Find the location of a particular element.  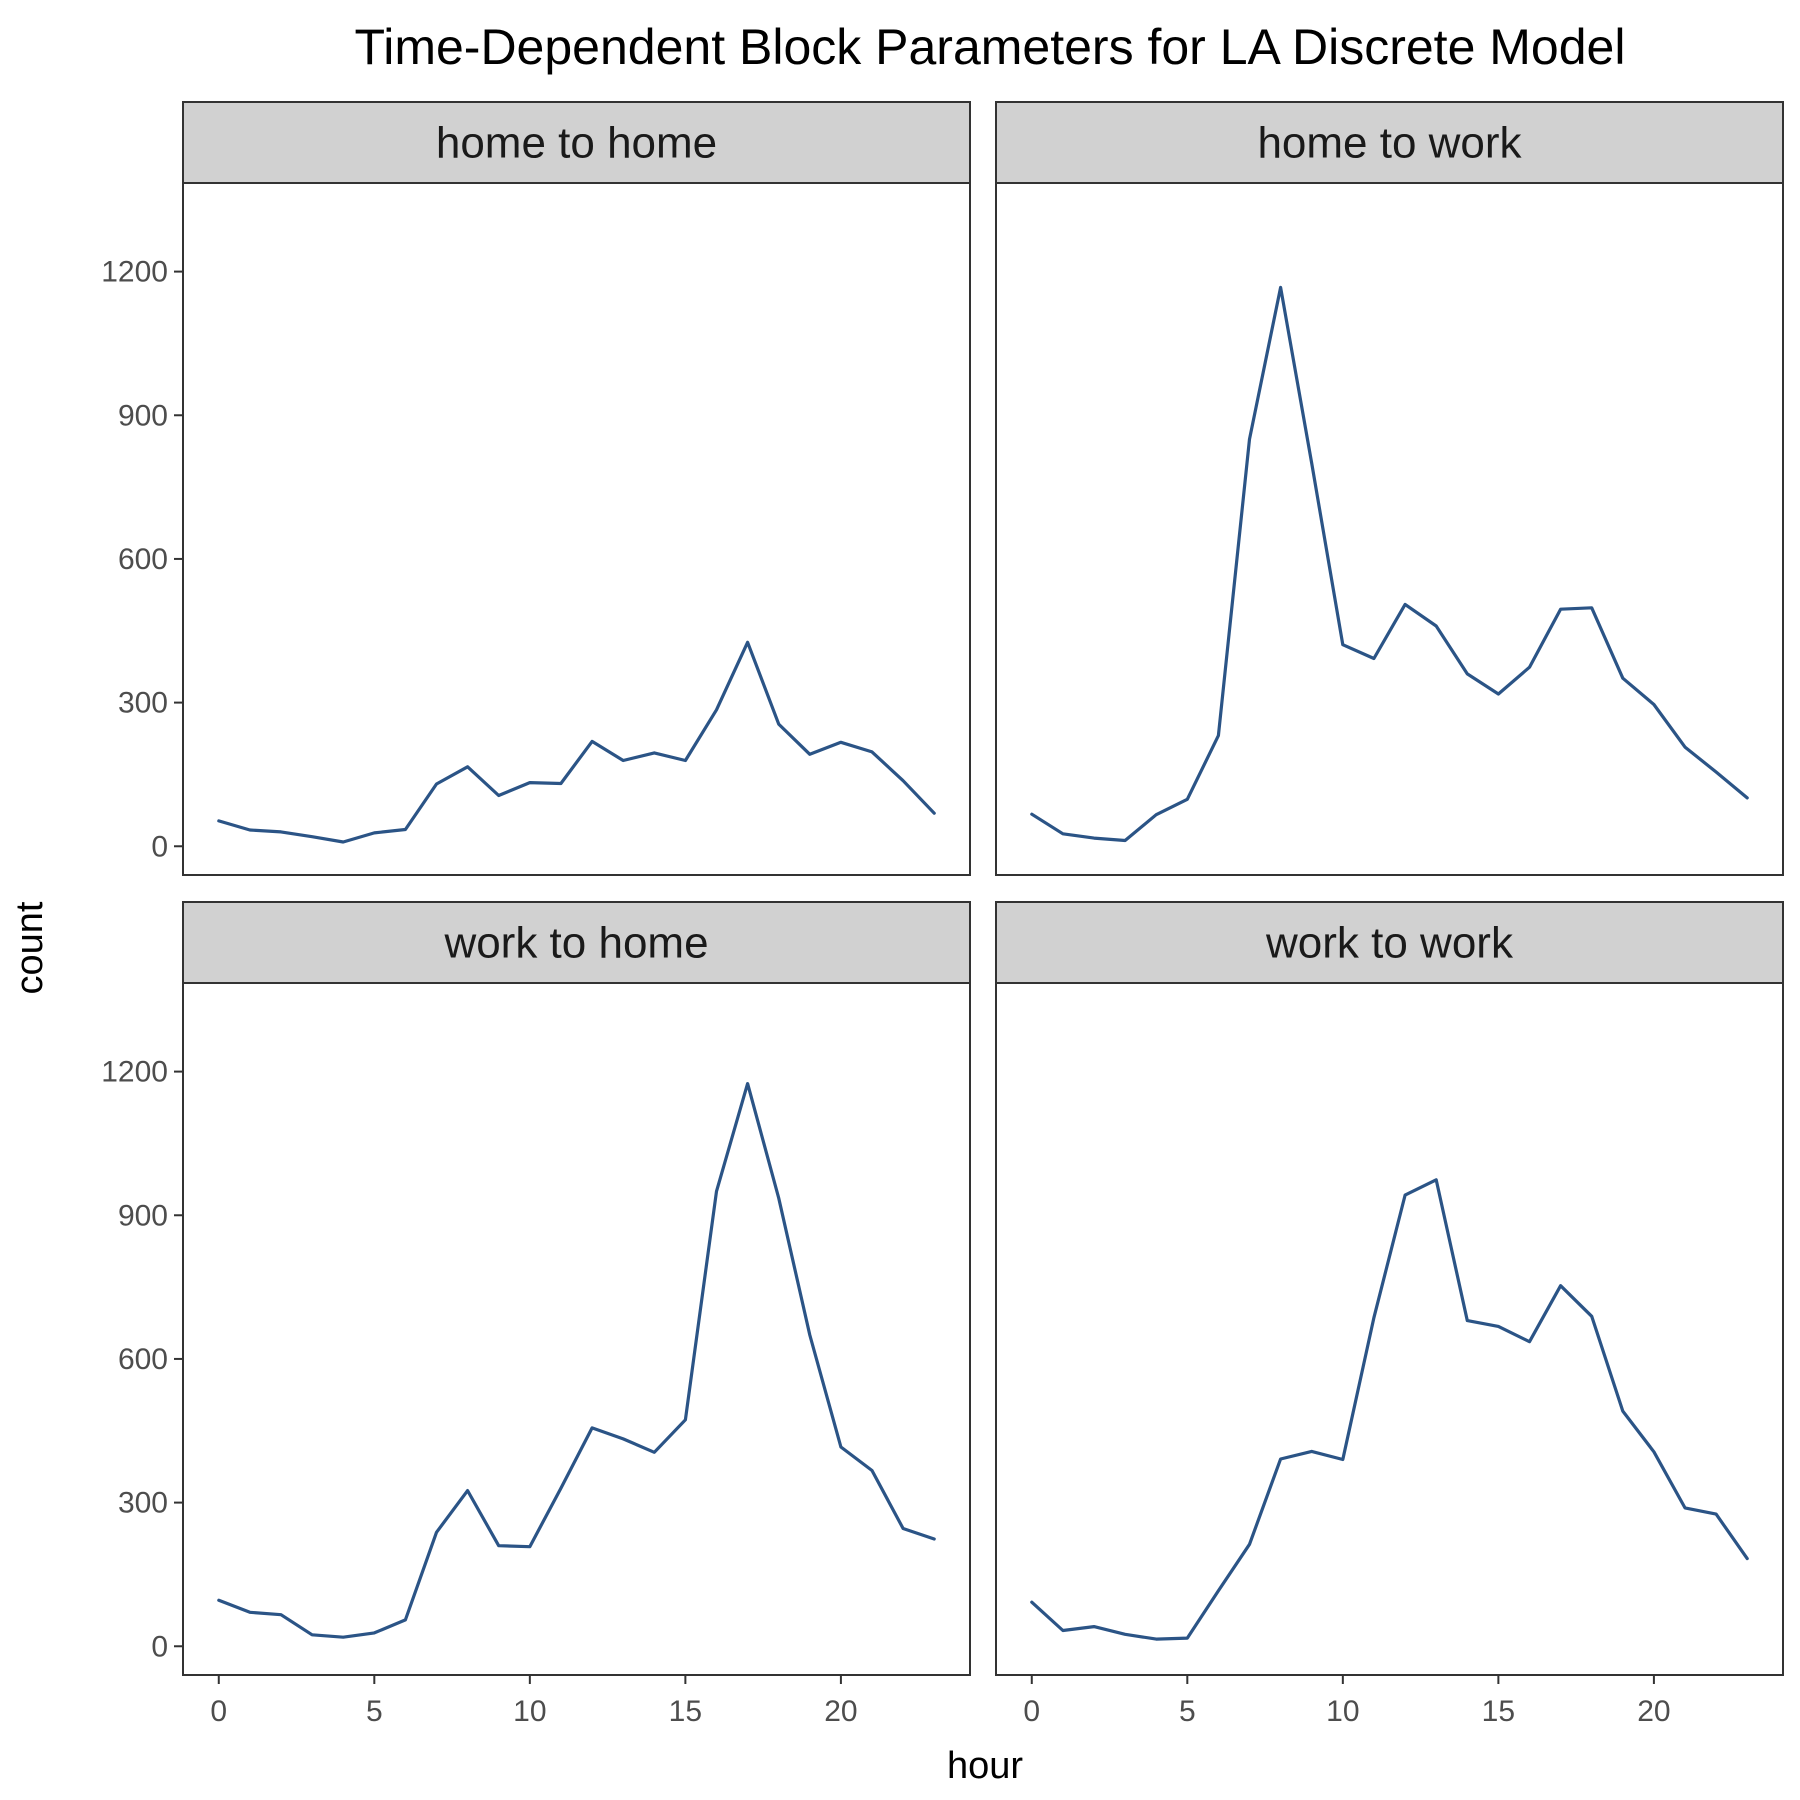

y-axis-title: count is located at coordinates (30, 947).